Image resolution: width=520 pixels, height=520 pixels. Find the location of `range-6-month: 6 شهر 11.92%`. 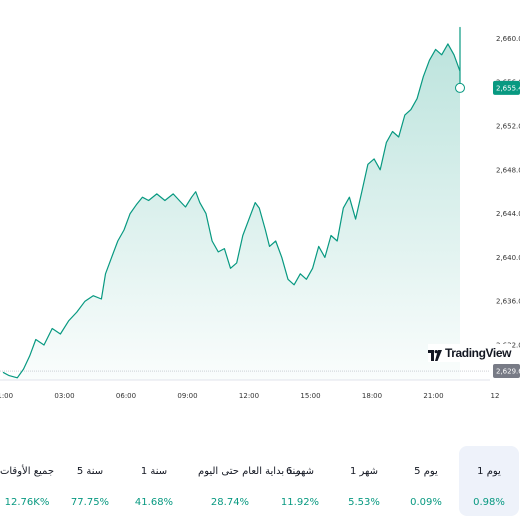

range-6-month: 6 شهر 11.92% is located at coordinates (300, 481).